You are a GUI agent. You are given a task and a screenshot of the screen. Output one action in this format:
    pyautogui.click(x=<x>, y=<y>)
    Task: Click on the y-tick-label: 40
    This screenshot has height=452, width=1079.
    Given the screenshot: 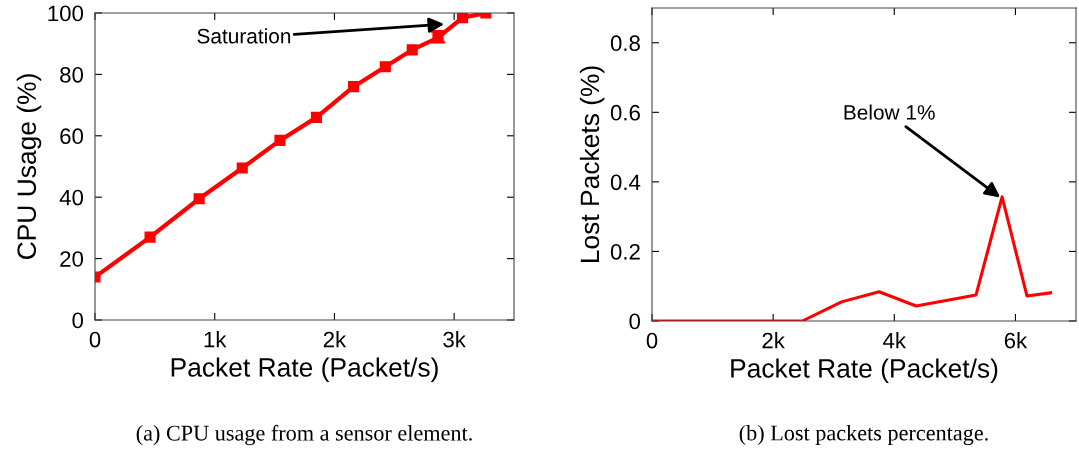 What is the action you would take?
    pyautogui.click(x=71, y=197)
    